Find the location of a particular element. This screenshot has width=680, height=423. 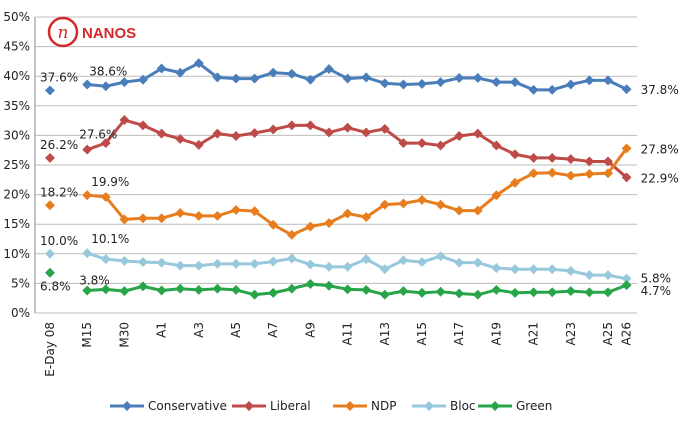

legend-label: Liberal is located at coordinates (290, 406).